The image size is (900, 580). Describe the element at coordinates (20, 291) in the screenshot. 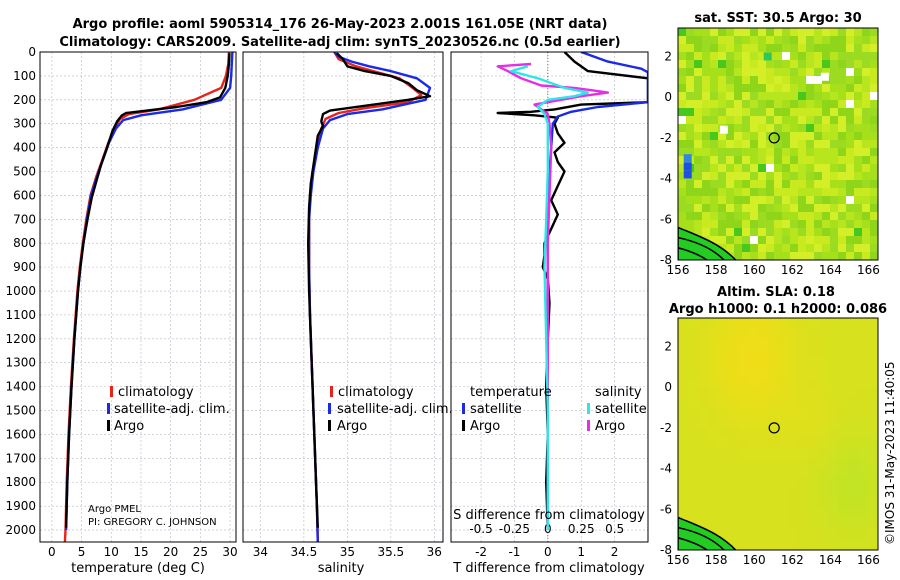

I see `depth-tick-label: 1000` at that location.